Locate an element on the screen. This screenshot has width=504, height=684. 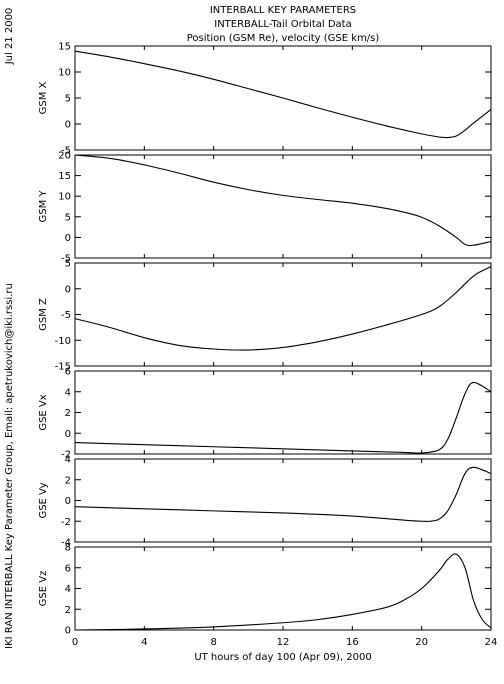
x-tick-label: 24 is located at coordinates (491, 642).